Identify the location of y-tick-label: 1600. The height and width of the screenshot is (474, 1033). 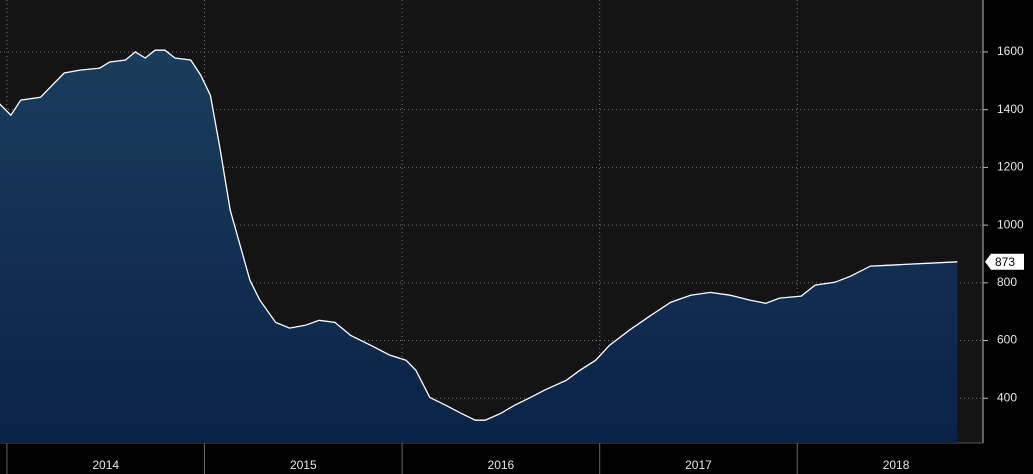
(1010, 51).